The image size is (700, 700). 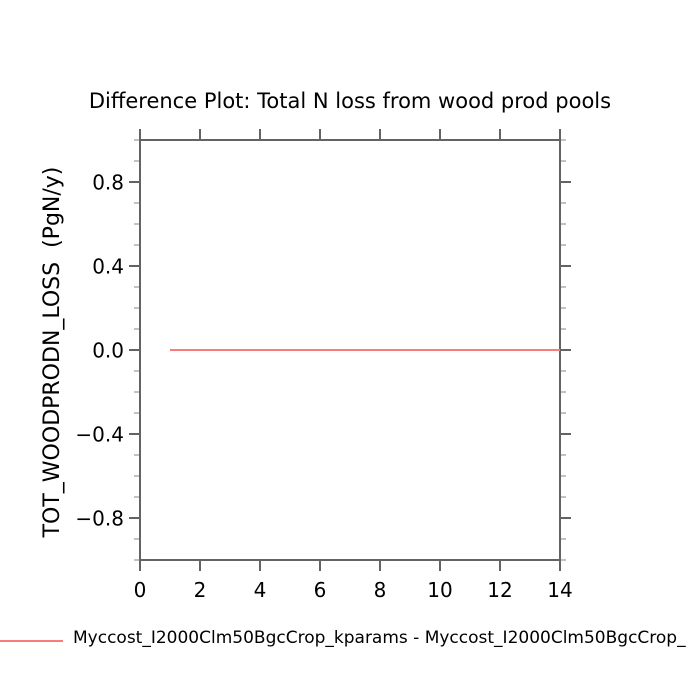 What do you see at coordinates (380, 590) in the screenshot?
I see `x-axis-tick-label: 8` at bounding box center [380, 590].